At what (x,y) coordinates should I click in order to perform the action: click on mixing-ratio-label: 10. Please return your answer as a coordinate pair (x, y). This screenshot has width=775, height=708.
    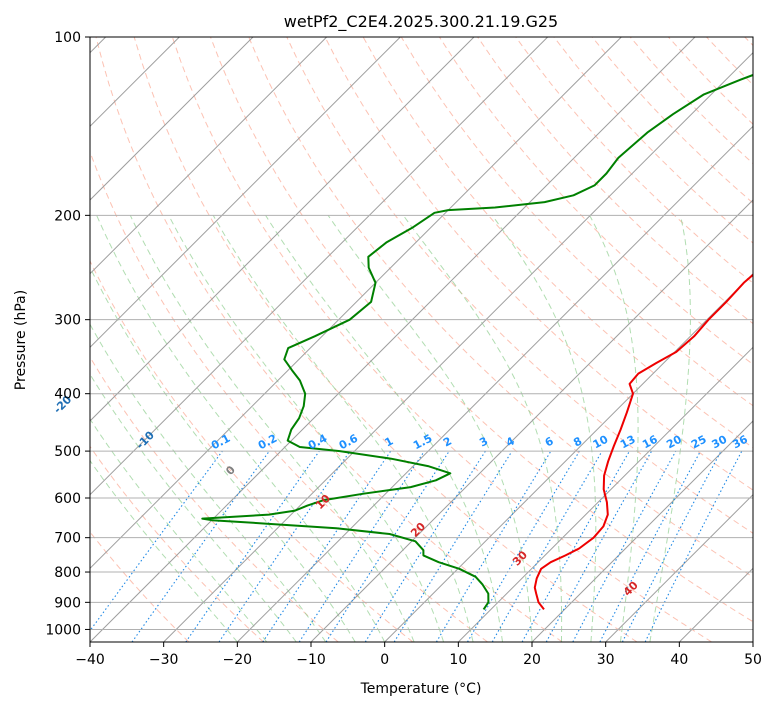
    Looking at the image, I should click on (601, 442).